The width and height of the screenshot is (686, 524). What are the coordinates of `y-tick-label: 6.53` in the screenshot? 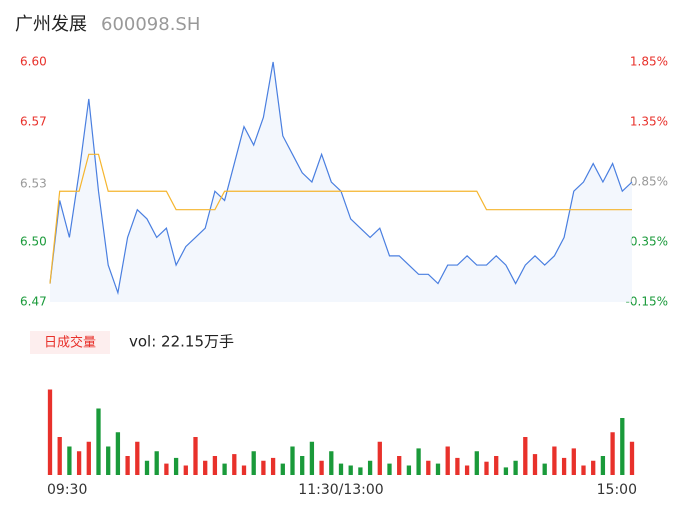 It's located at (33, 183).